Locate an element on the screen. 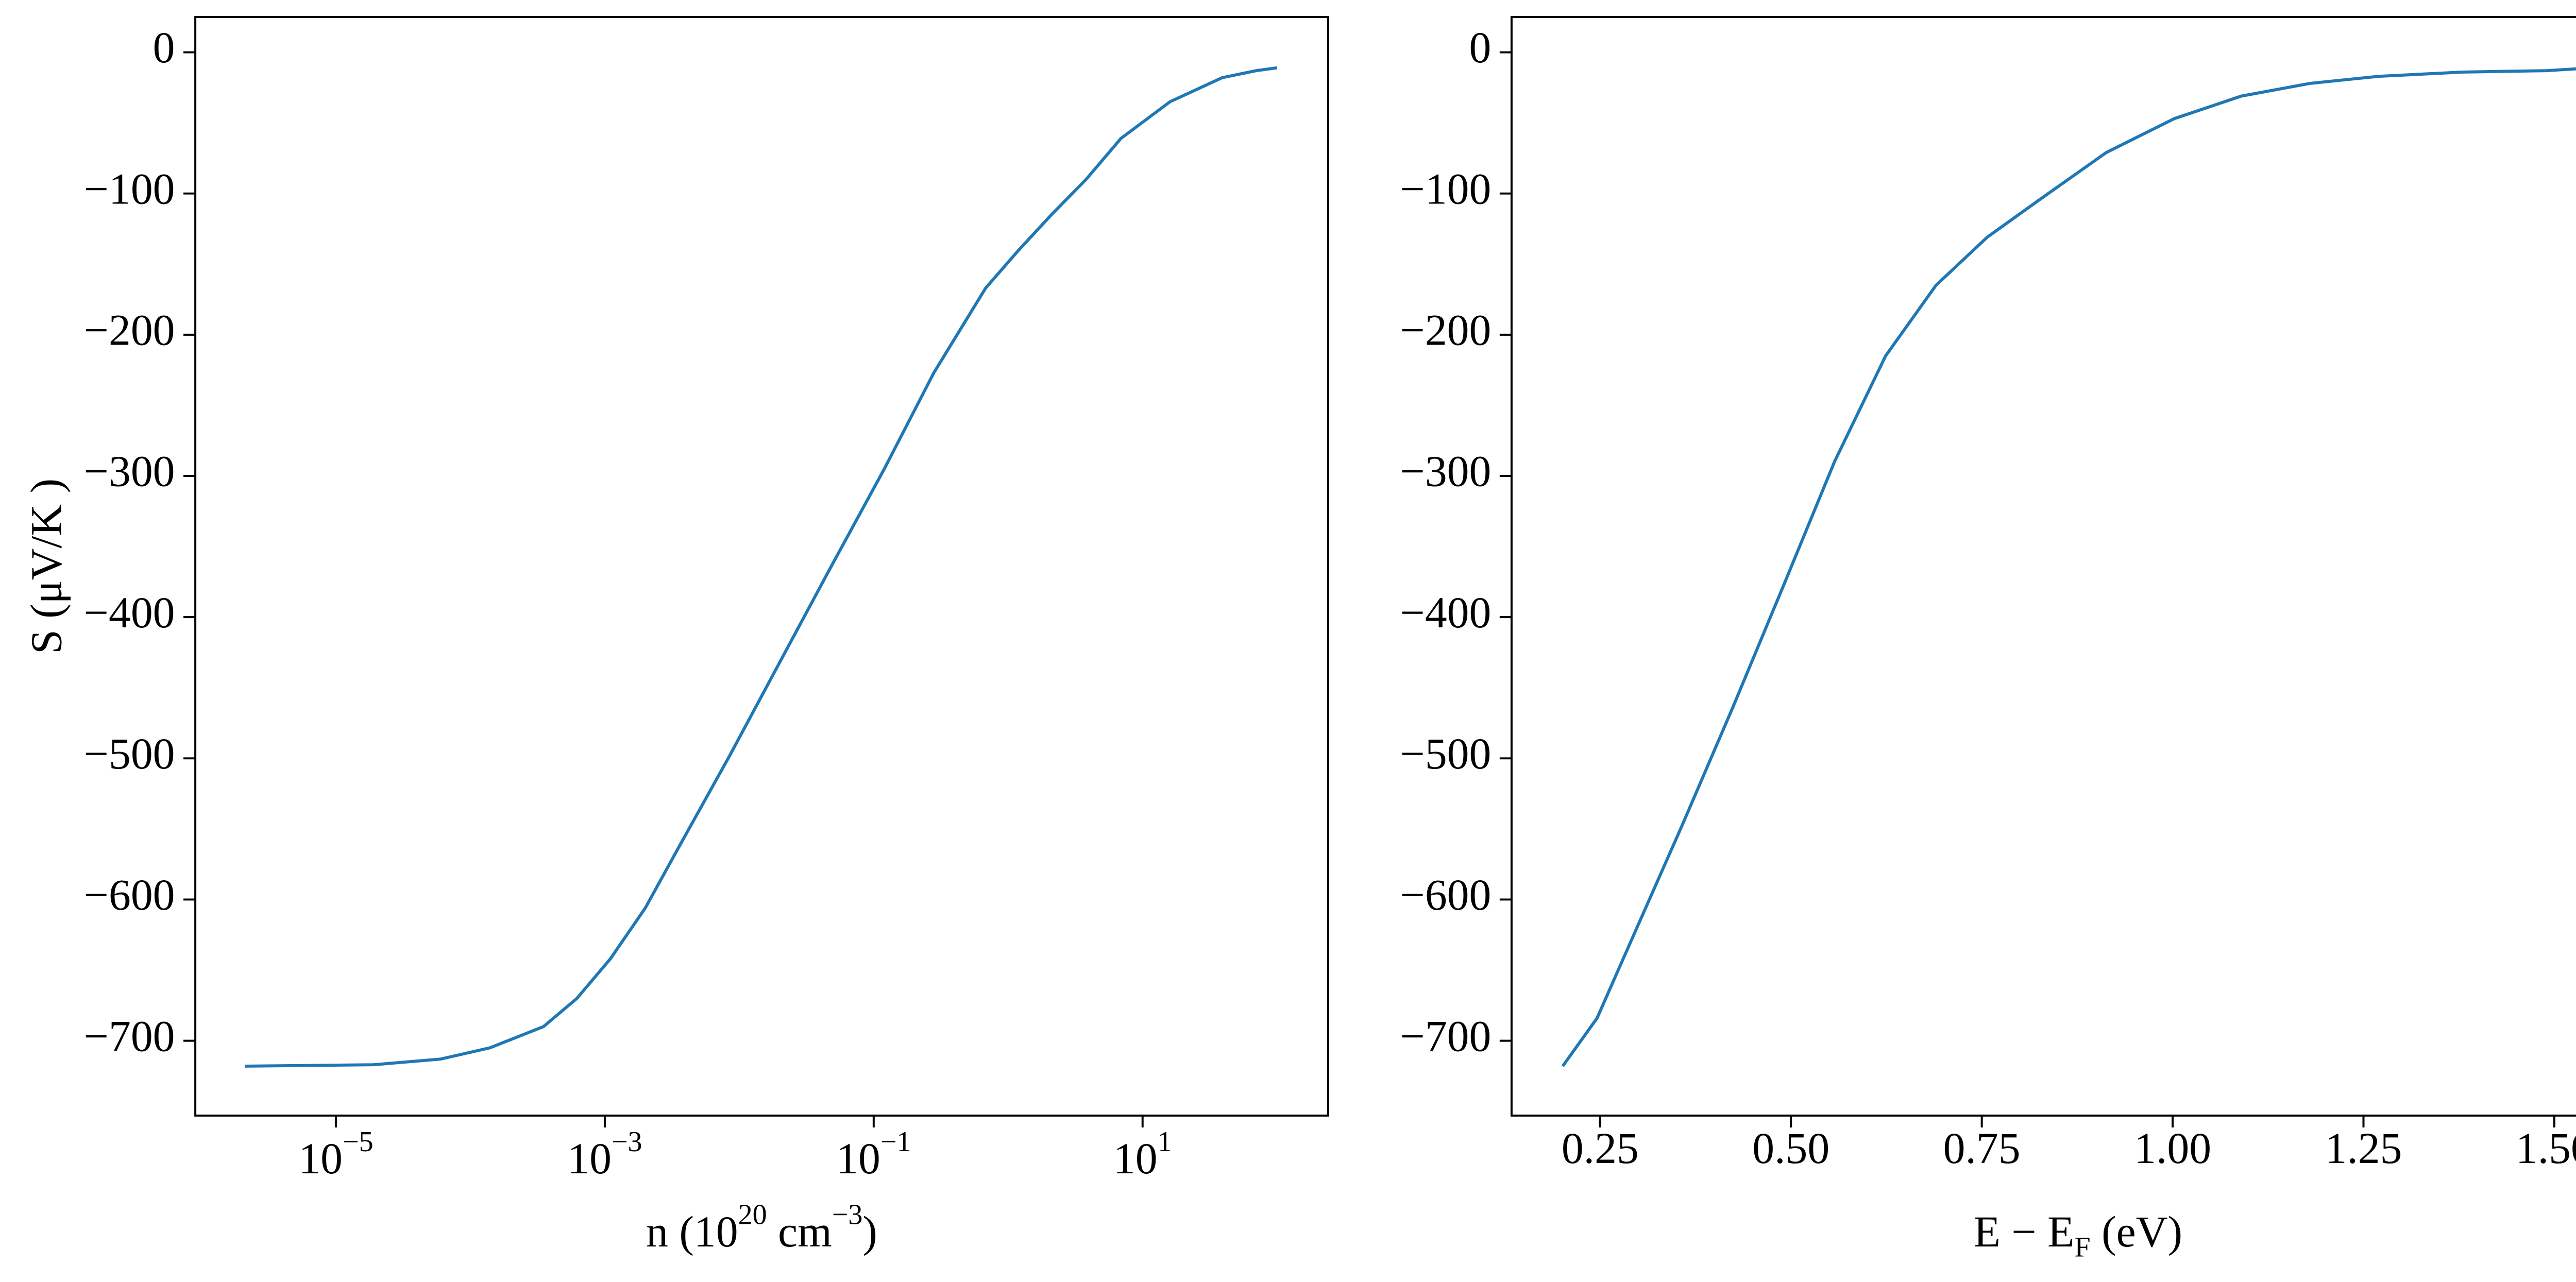 Image resolution: width=2576 pixels, height=1282 pixels. x-tick-label: 1.50 is located at coordinates (2546, 1148).